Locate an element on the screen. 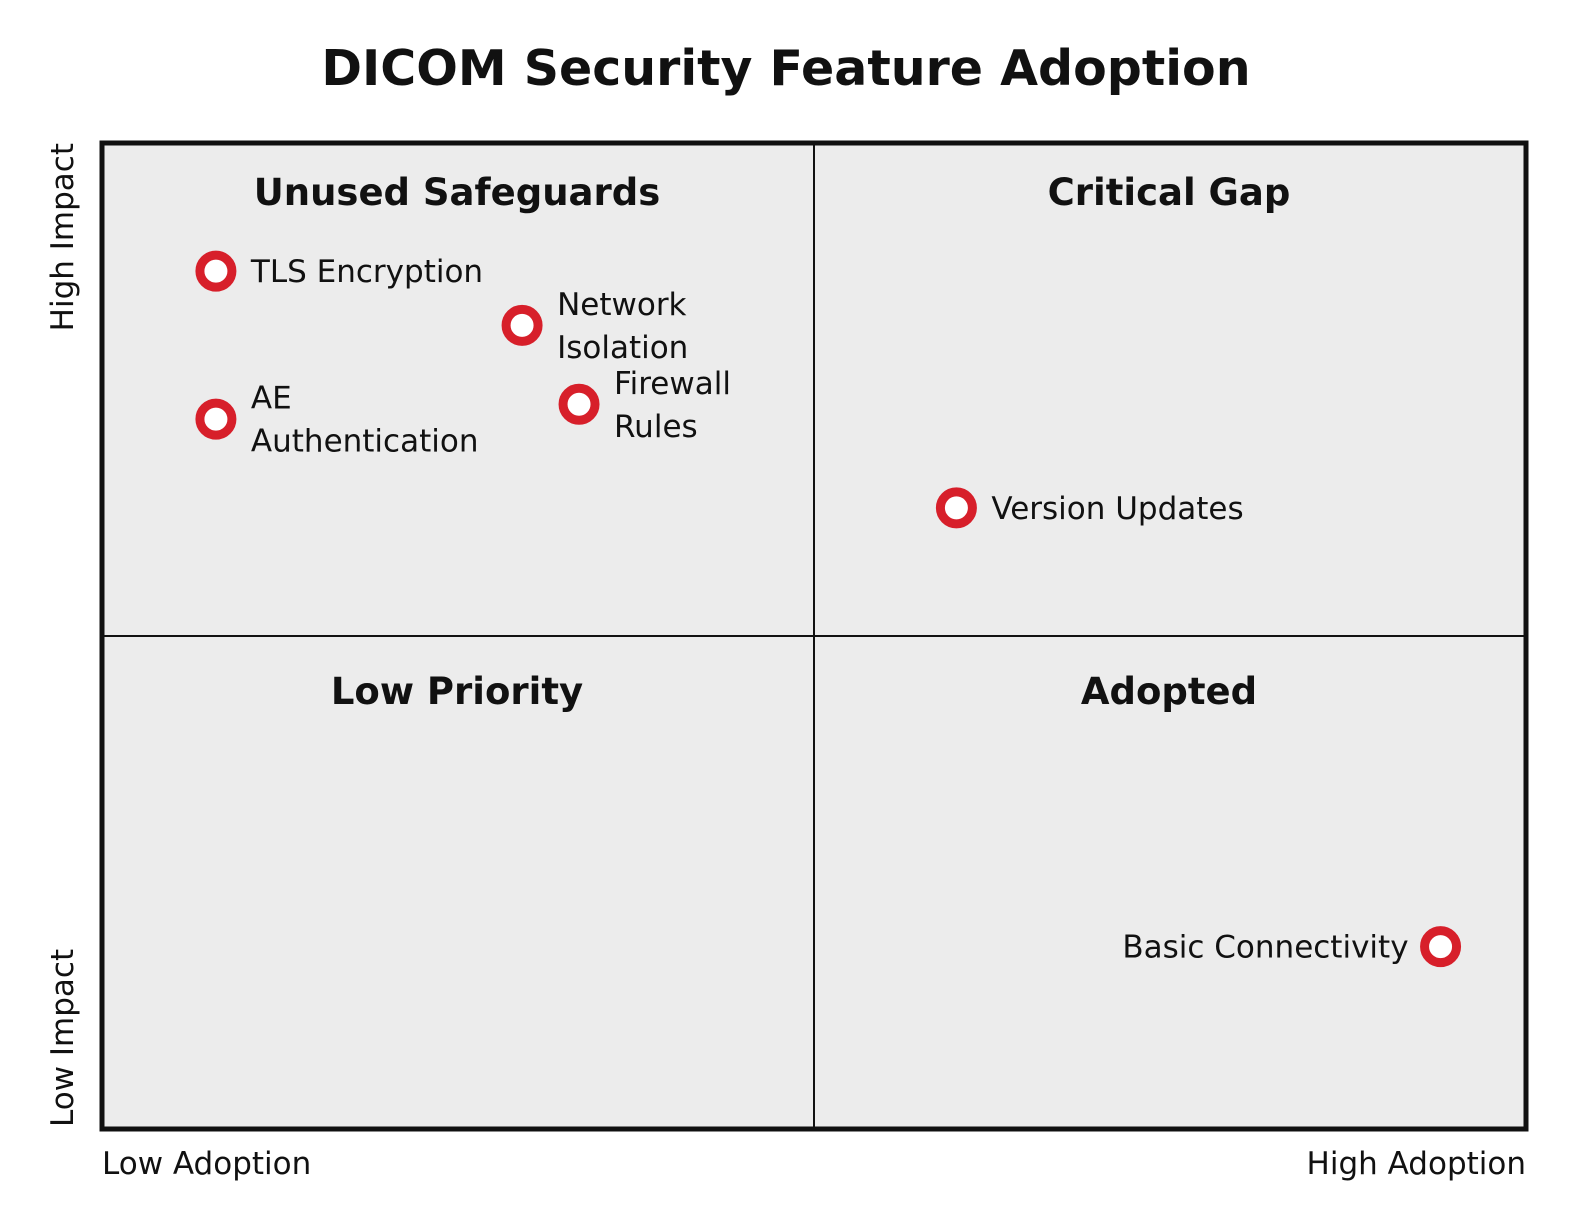  data-point-label: Basic Connectivity is located at coordinates (1265, 948).